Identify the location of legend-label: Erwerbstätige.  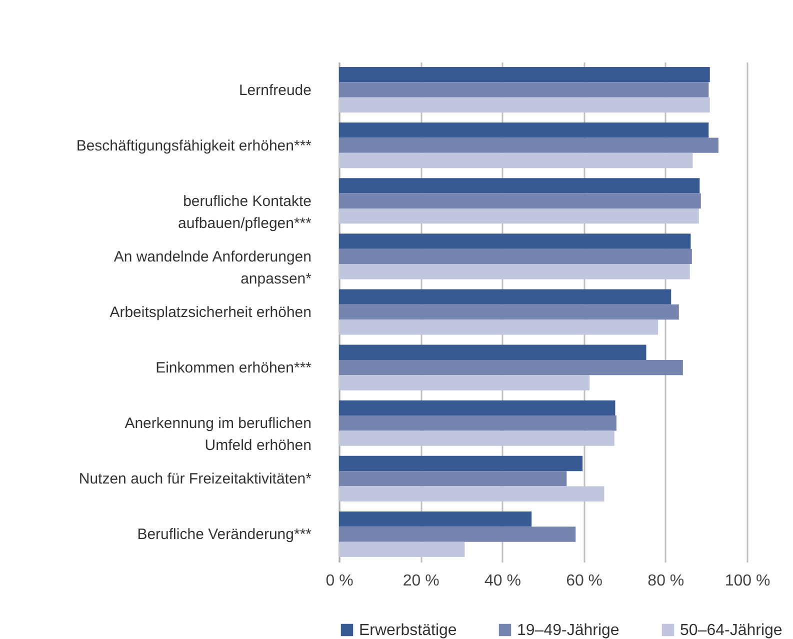
(408, 630).